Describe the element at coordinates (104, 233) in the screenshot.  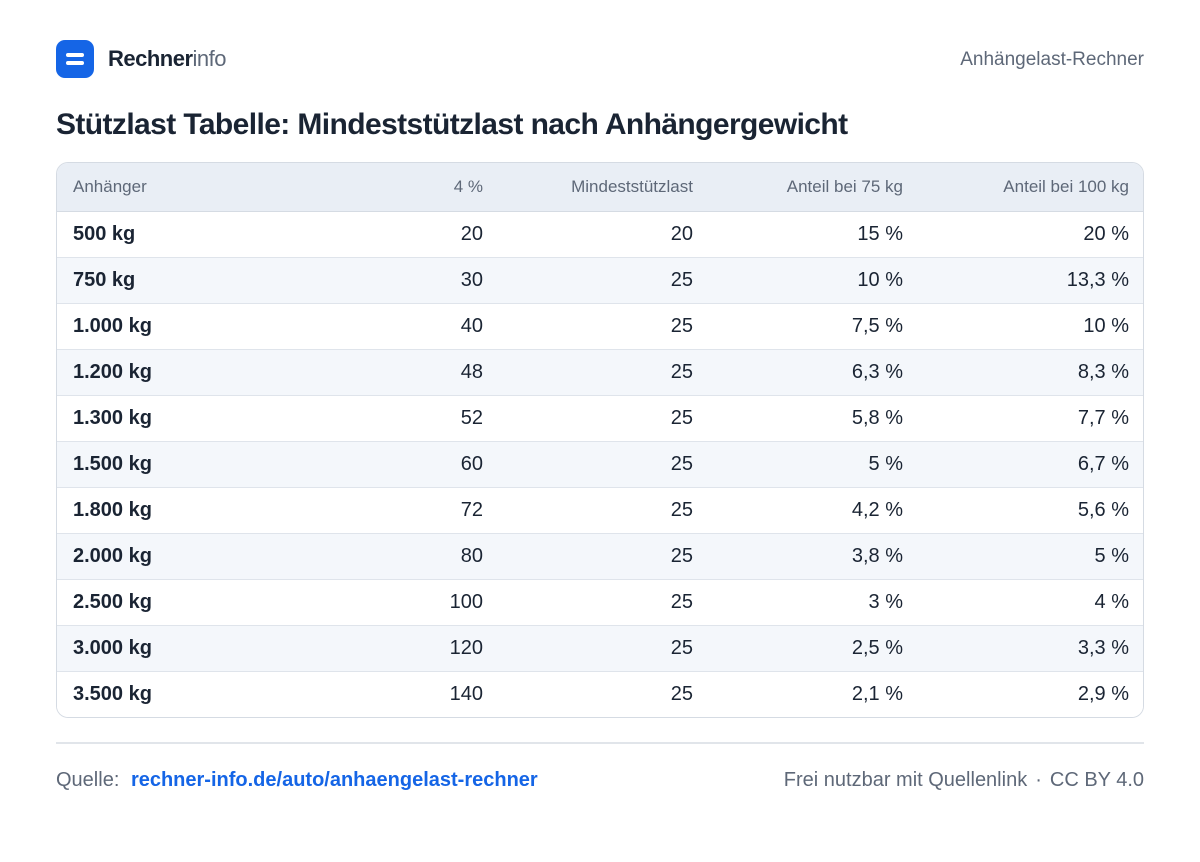
I see `row-label-cell: 500 kg` at that location.